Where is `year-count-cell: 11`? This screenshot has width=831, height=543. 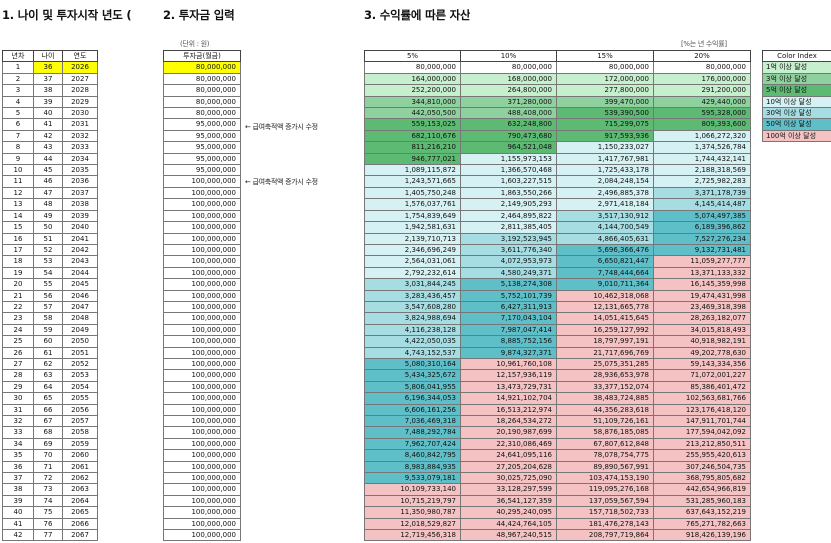
year-count-cell: 11 is located at coordinates (18, 181).